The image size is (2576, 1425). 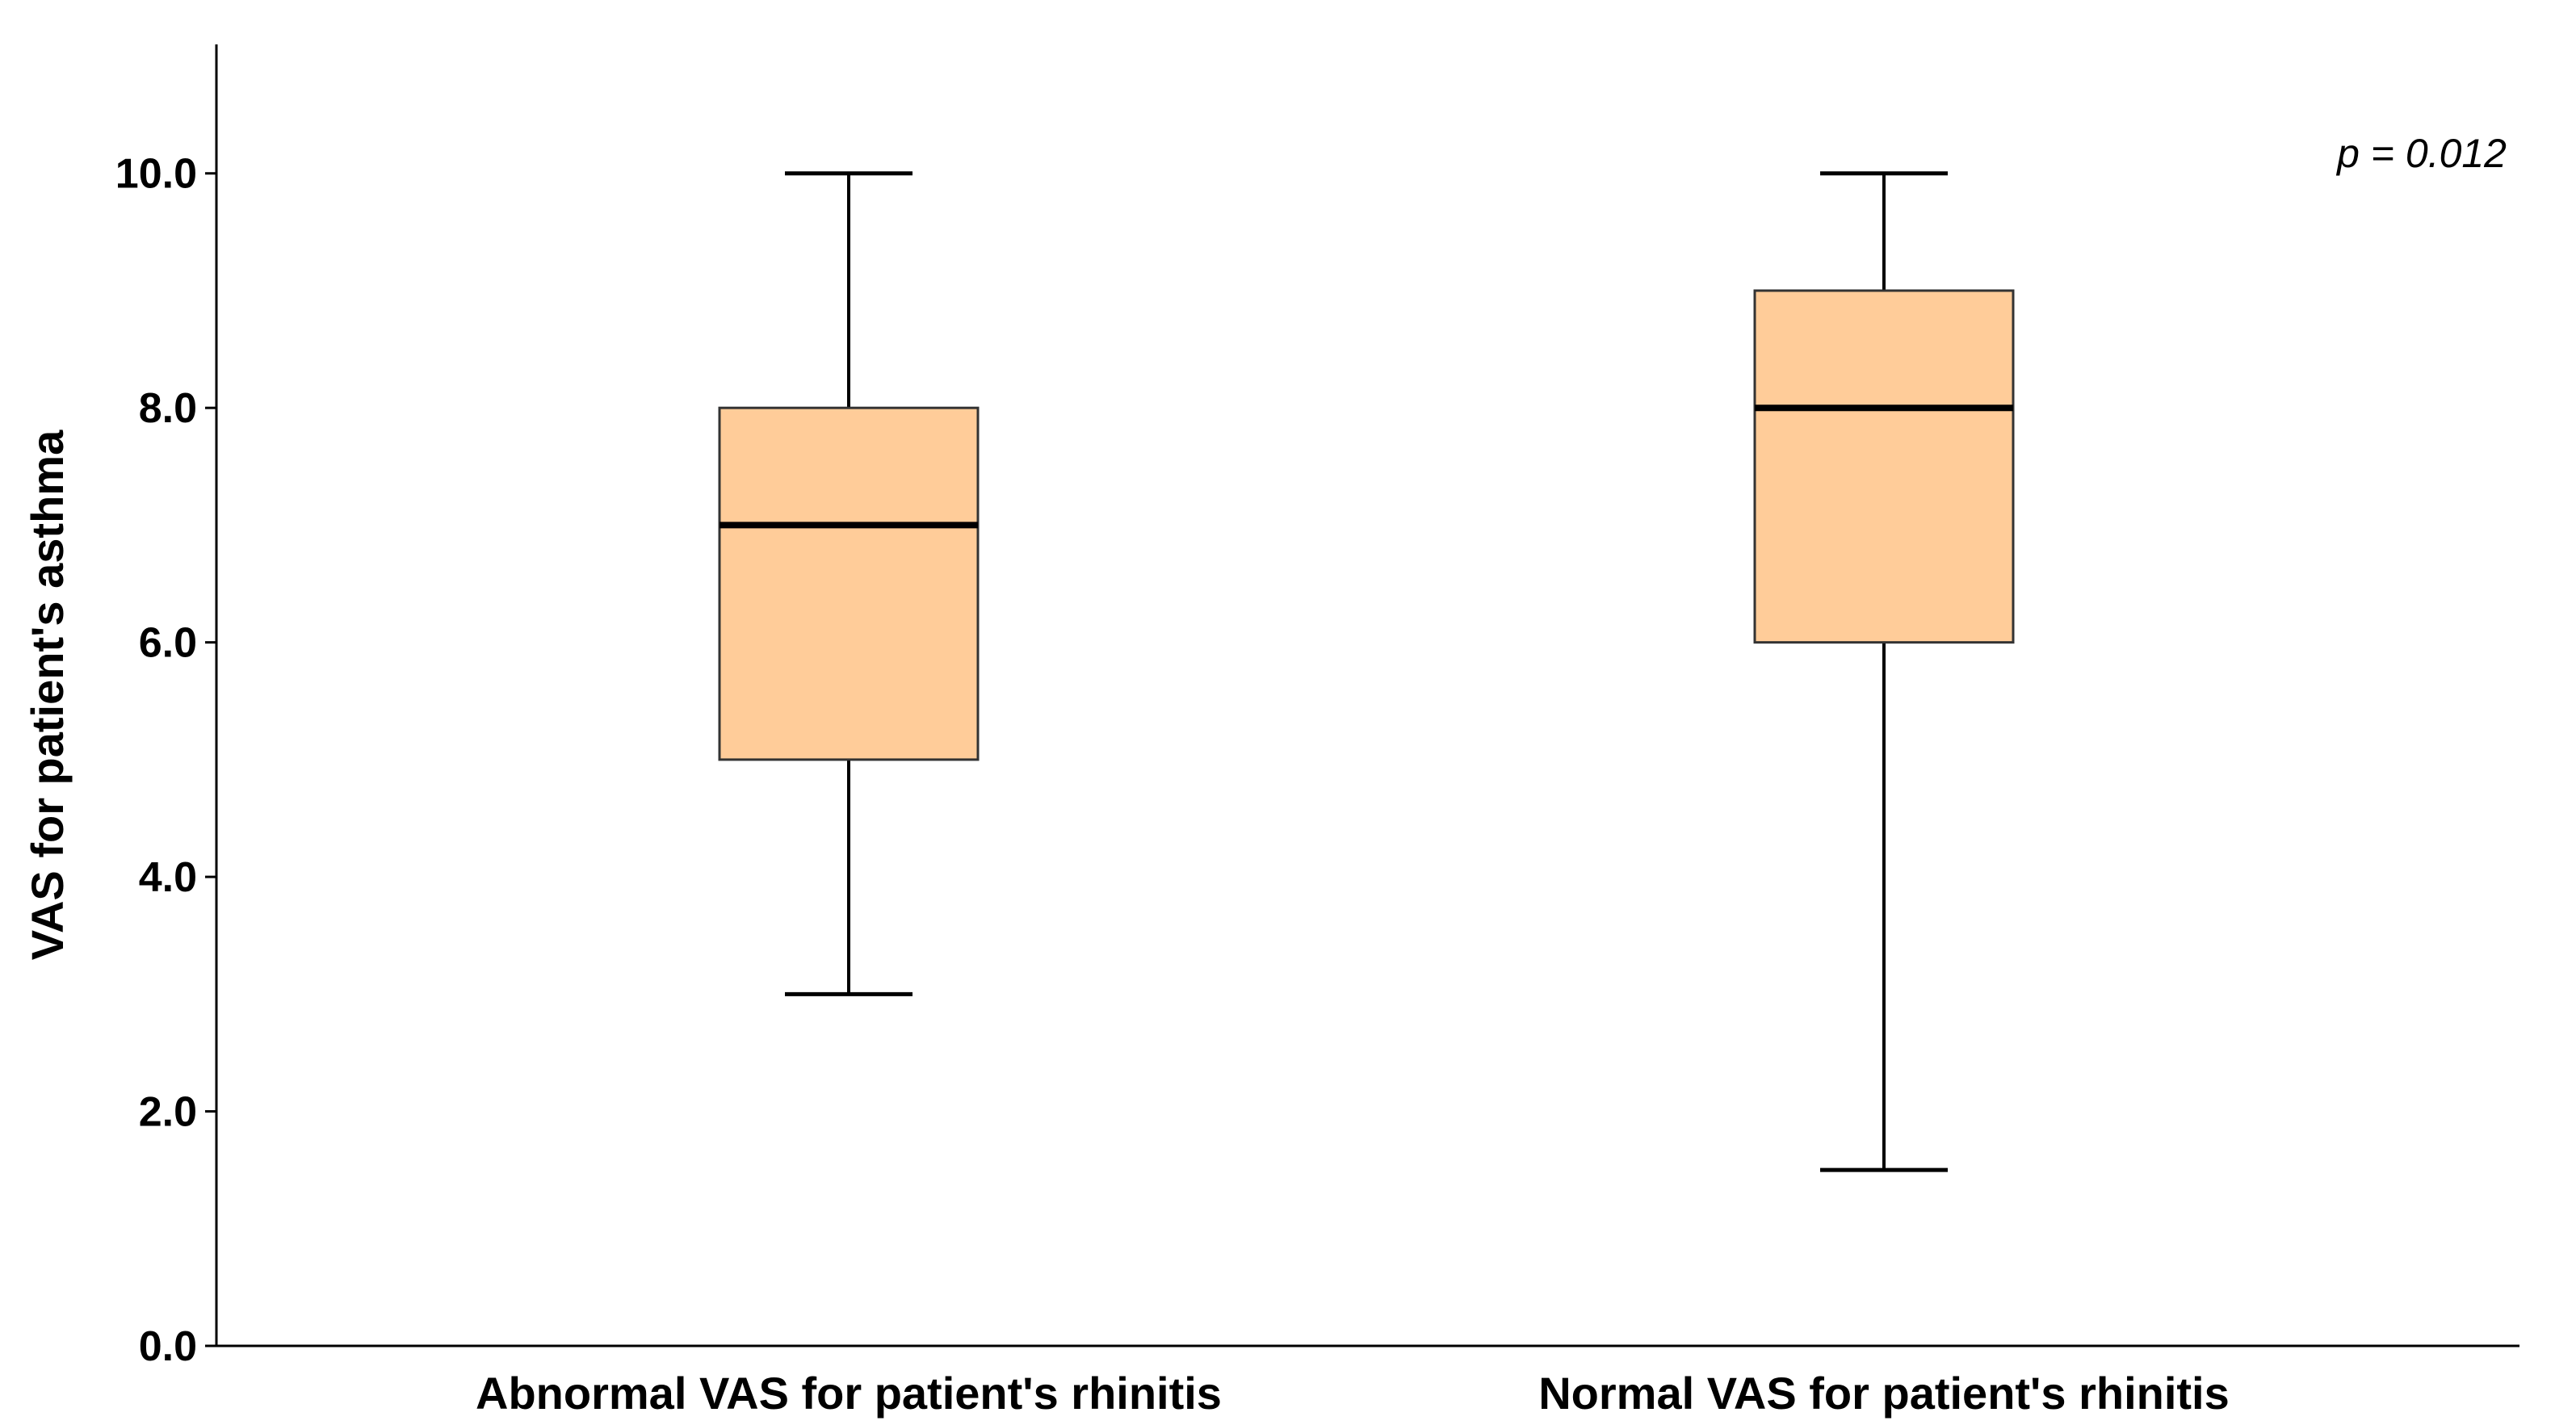 What do you see at coordinates (168, 878) in the screenshot?
I see `y-tick-label: 4.0` at bounding box center [168, 878].